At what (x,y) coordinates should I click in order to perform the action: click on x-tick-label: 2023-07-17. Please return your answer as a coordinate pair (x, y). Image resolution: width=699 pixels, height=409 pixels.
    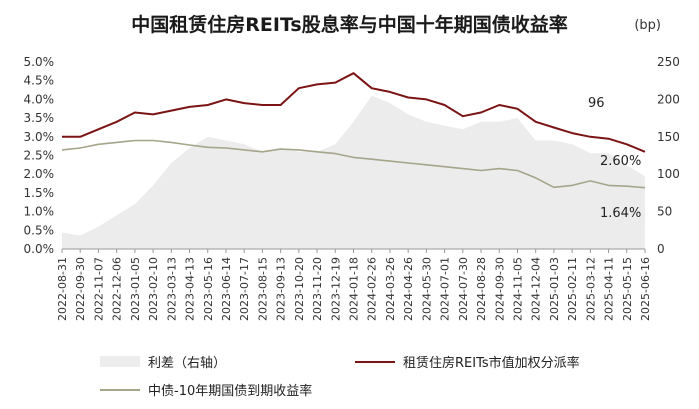
    Looking at the image, I should click on (244, 289).